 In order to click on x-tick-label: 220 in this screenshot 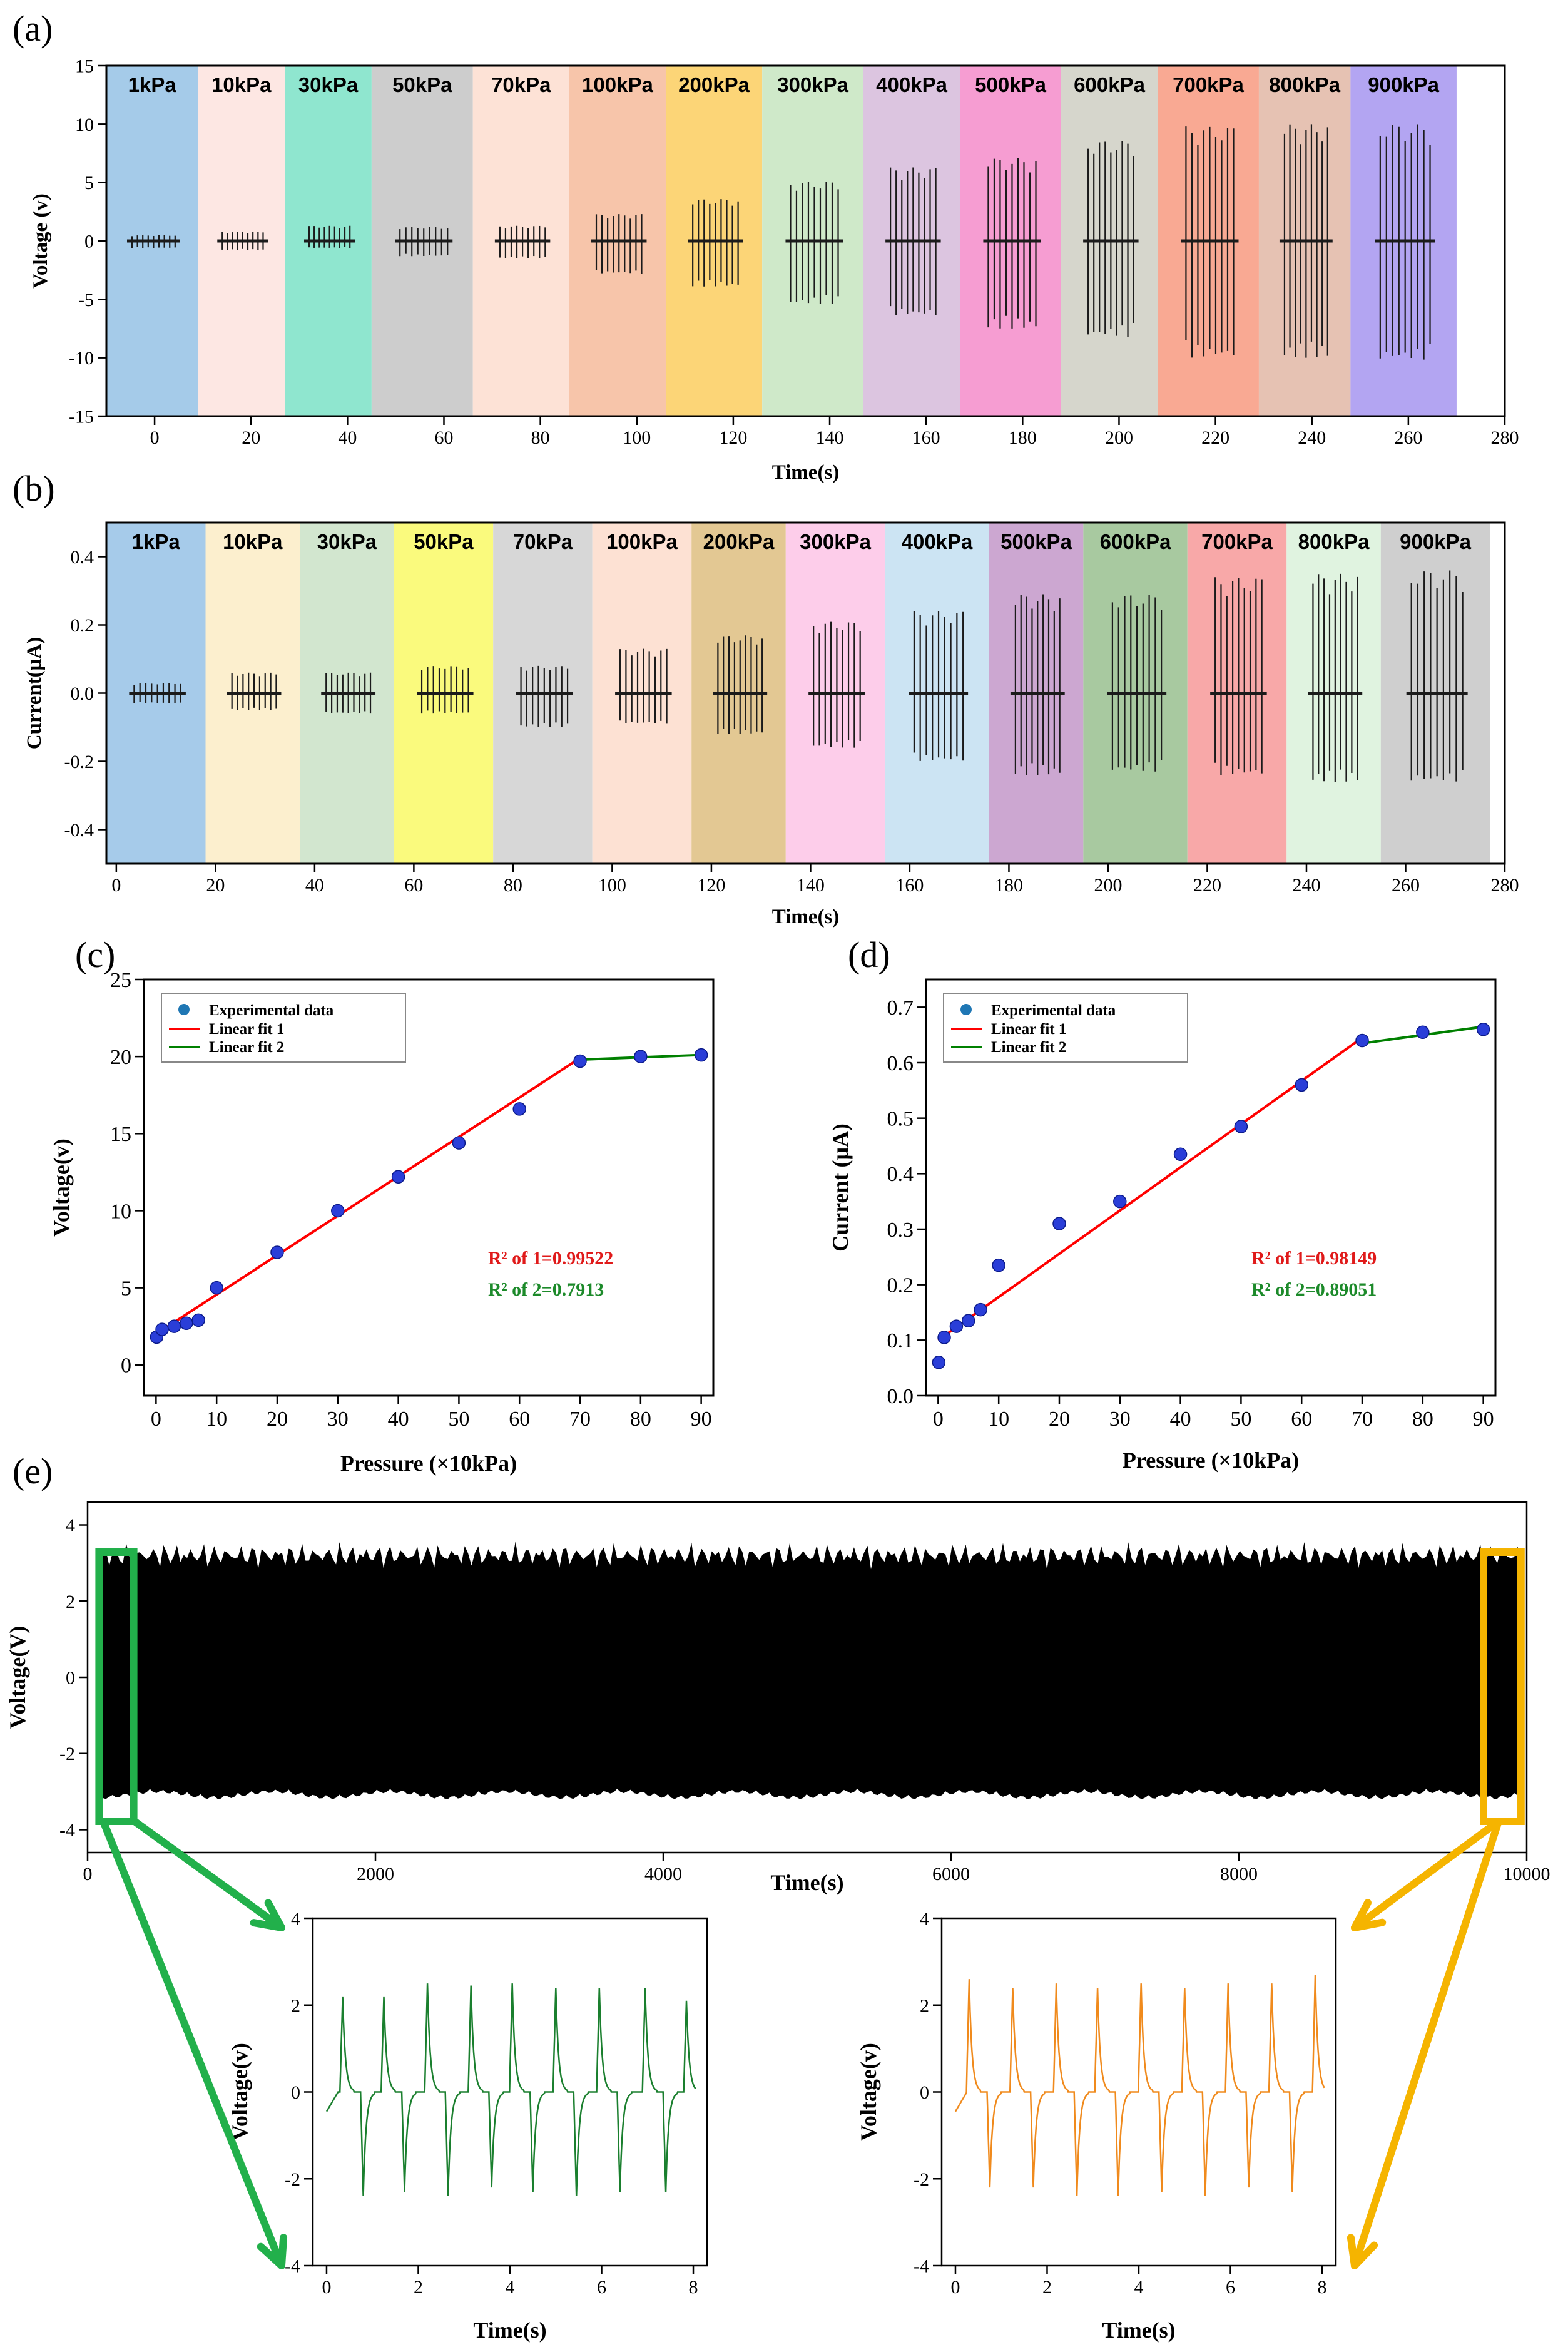, I will do `click(1215, 437)`.